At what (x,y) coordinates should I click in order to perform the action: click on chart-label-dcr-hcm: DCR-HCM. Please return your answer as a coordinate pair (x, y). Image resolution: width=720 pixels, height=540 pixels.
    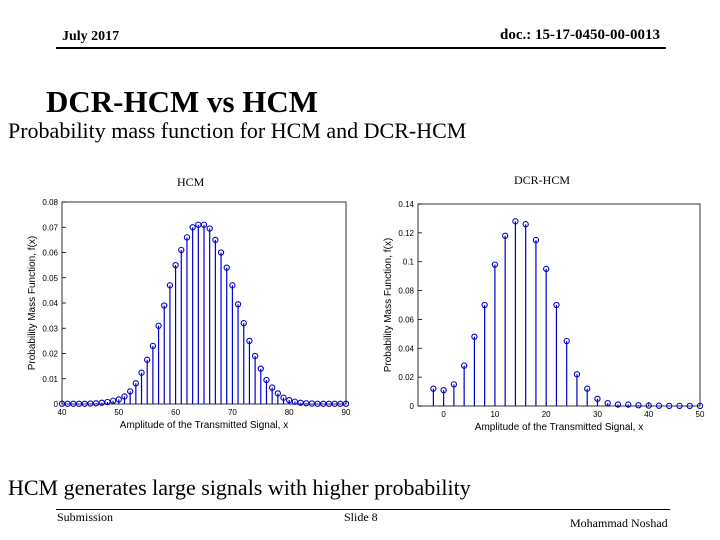
    Looking at the image, I should click on (542, 180).